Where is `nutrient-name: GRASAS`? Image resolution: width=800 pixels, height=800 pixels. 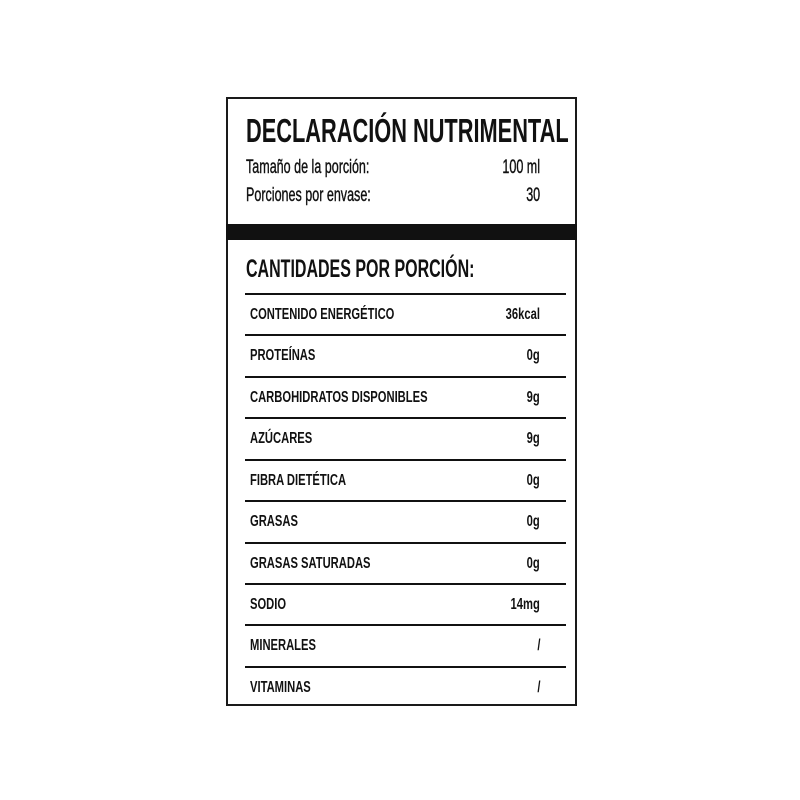 nutrient-name: GRASAS is located at coordinates (274, 521).